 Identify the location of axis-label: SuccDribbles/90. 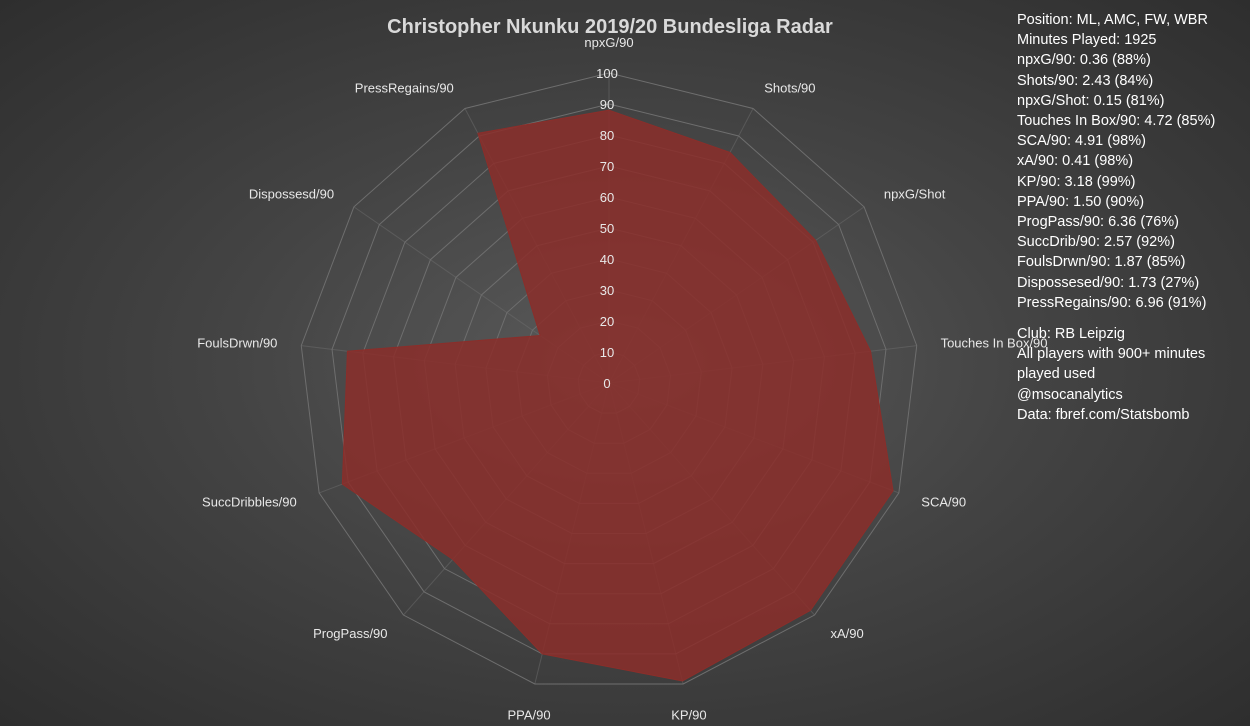
(249, 501).